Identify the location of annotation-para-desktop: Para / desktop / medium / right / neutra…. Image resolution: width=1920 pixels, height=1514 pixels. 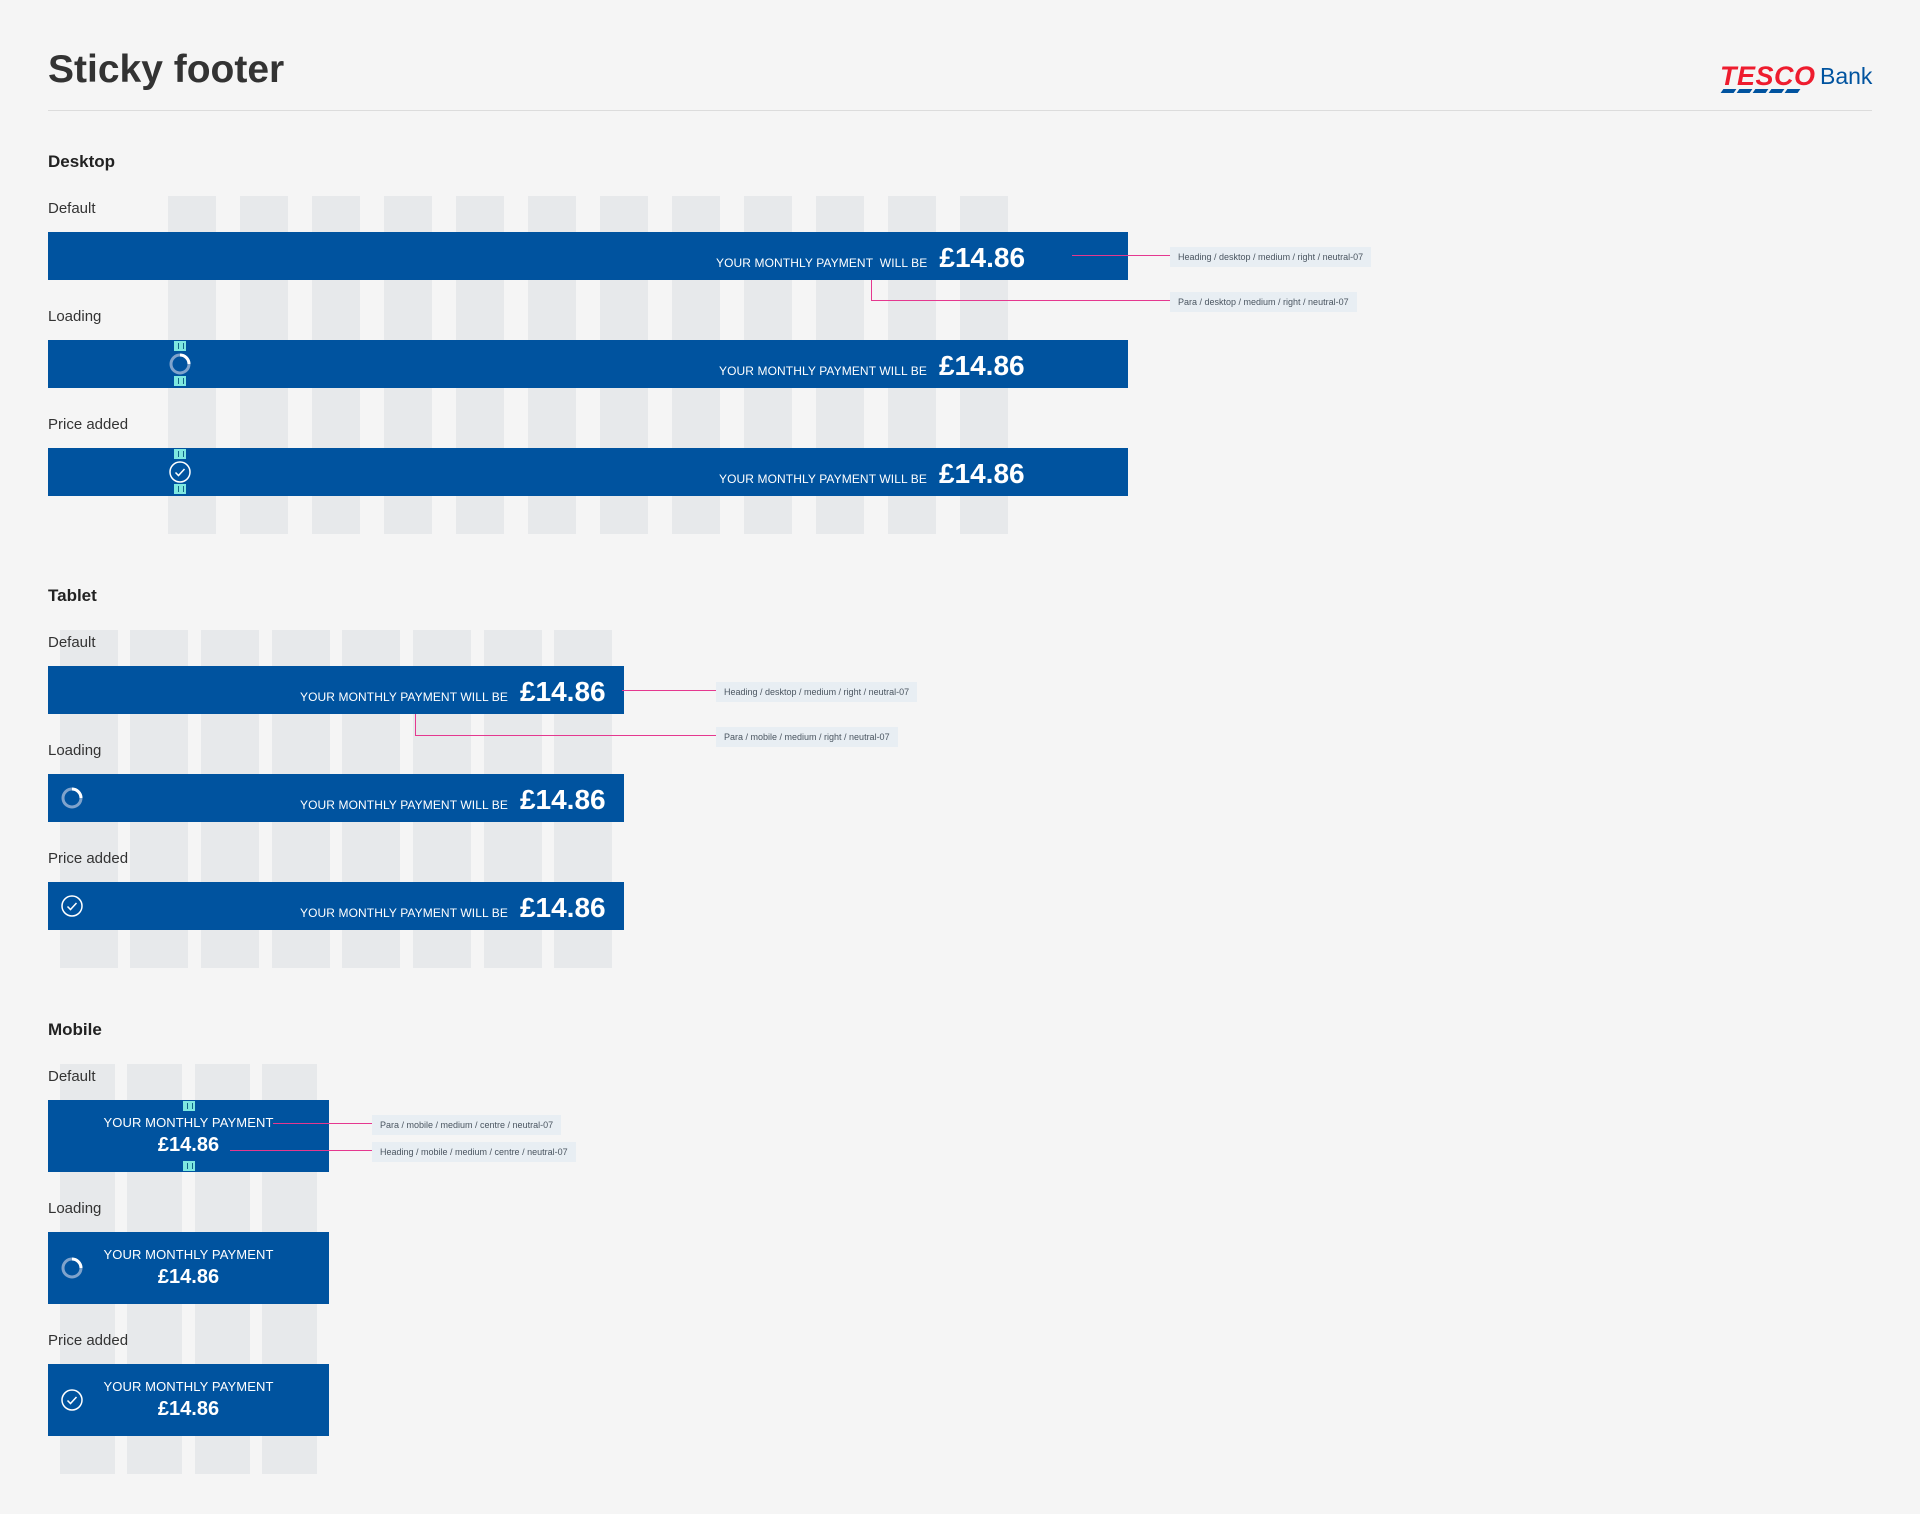
(1263, 302).